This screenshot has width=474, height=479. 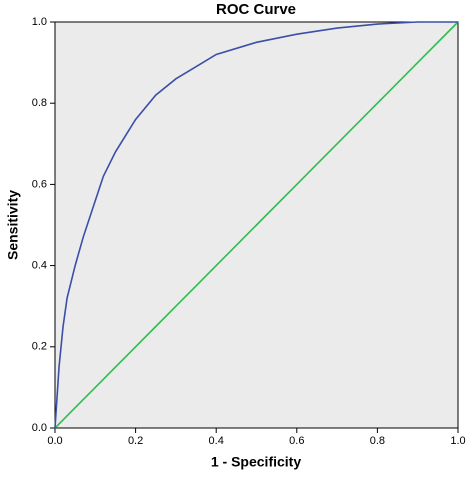 What do you see at coordinates (39, 184) in the screenshot?
I see `y-tick-label: 0.6` at bounding box center [39, 184].